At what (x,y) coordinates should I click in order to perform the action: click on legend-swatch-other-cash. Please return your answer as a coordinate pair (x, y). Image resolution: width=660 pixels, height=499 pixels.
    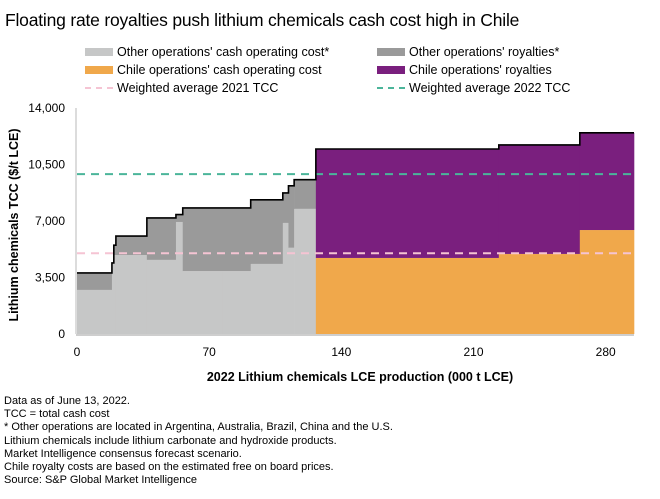
    Looking at the image, I should click on (99, 52).